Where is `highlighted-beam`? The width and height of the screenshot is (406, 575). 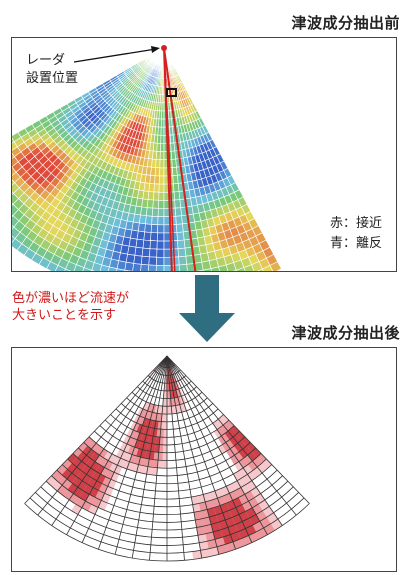 highlighted-beam is located at coordinates (180, 159).